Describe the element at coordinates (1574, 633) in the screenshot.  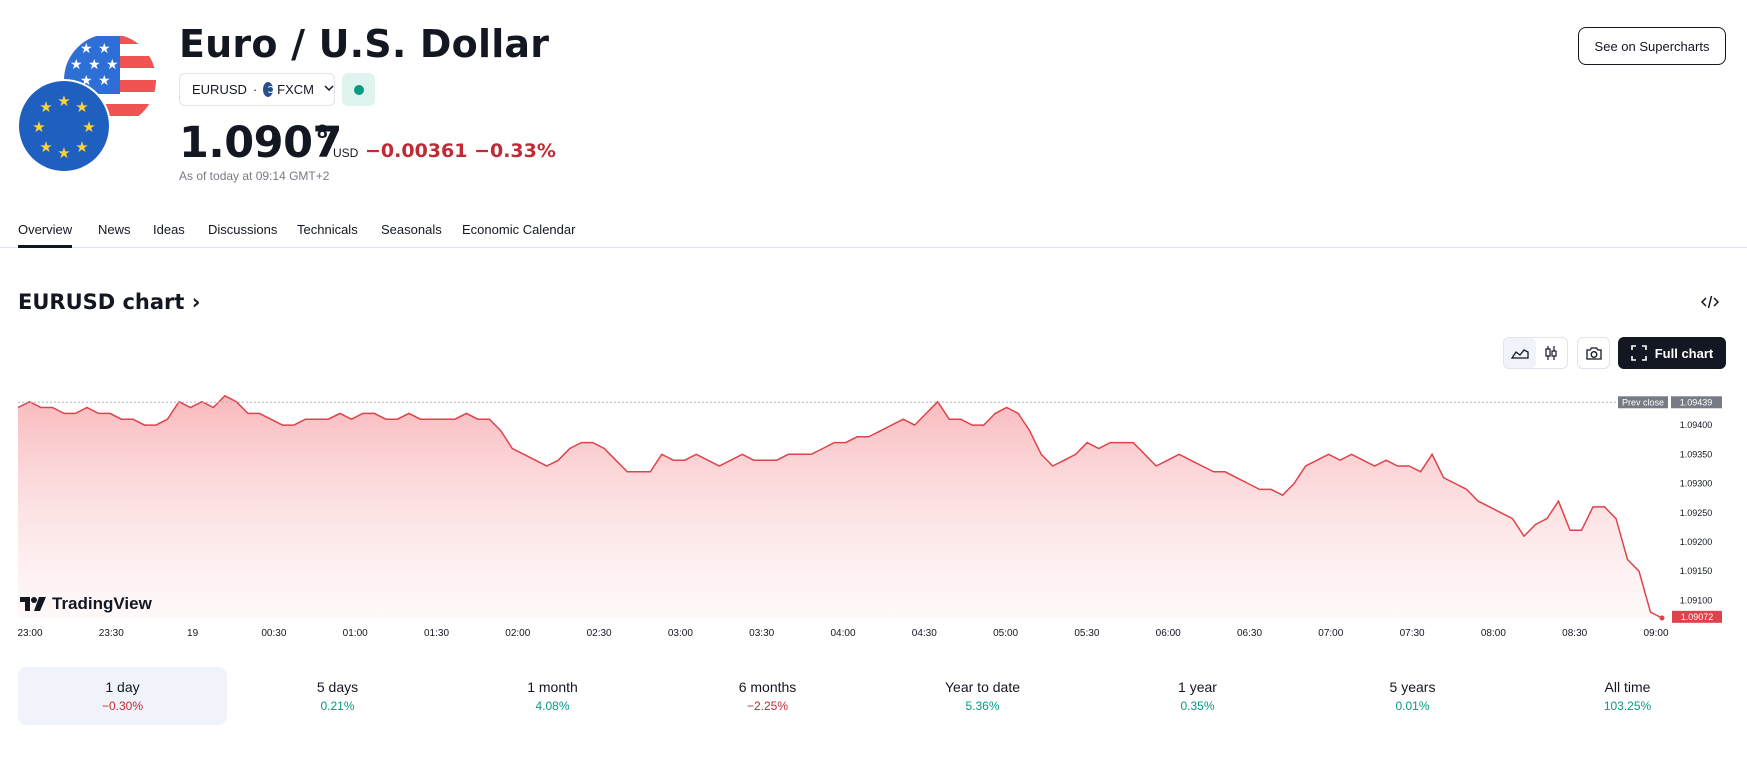
I see `x-tick-label: 08:30` at that location.